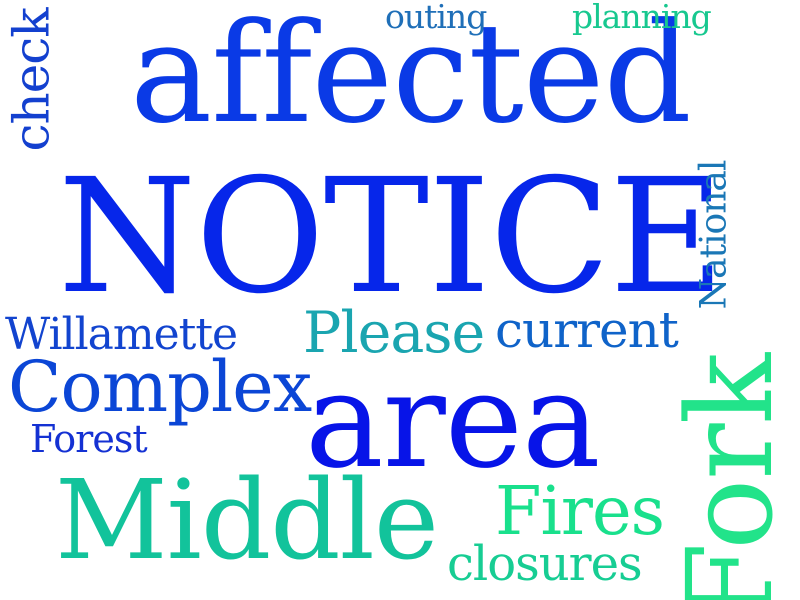 This screenshot has height=600, width=800. Describe the element at coordinates (730, 476) in the screenshot. I see `word-fork: Fork` at that location.